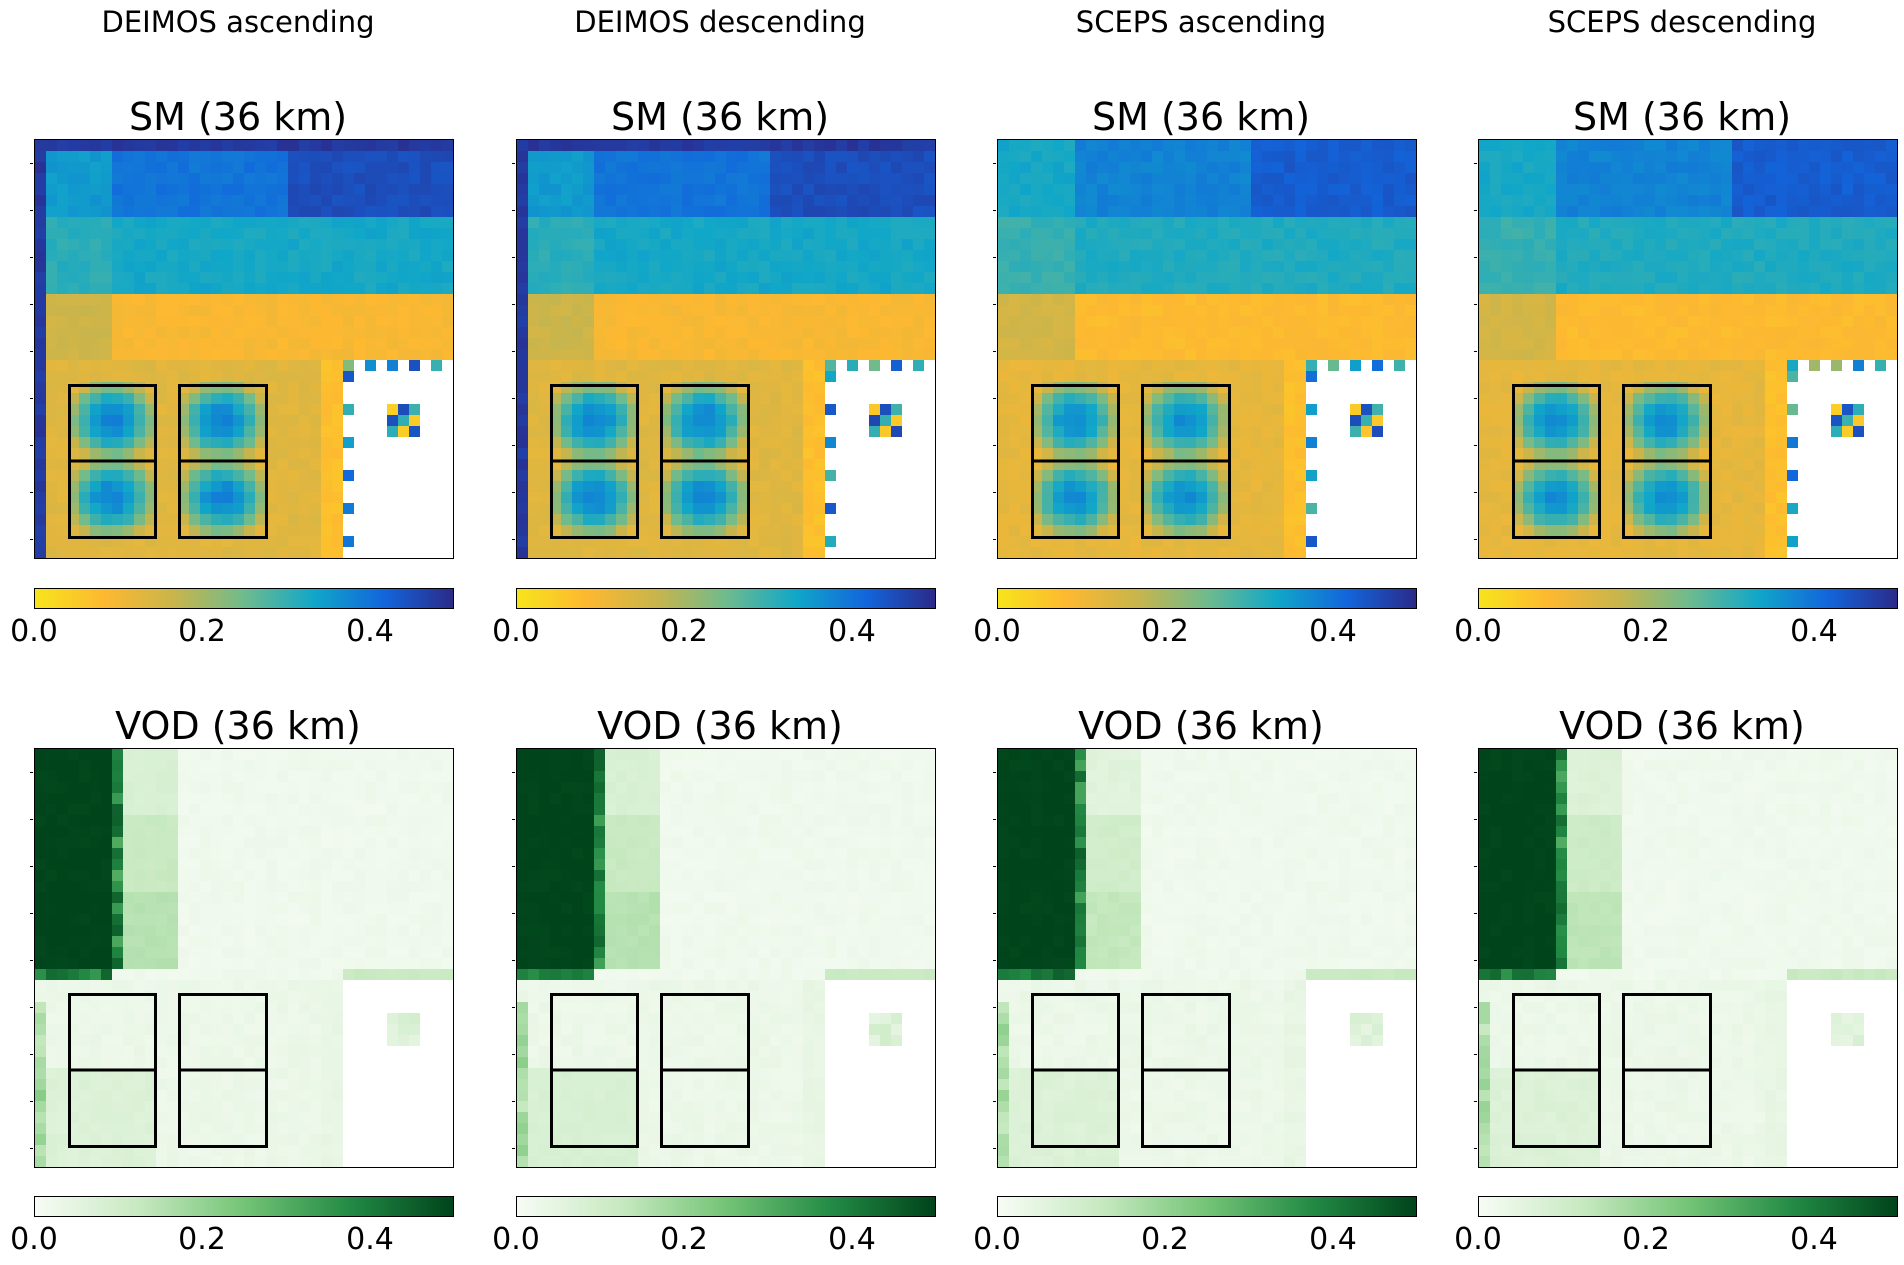 This screenshot has height=1265, width=1904. What do you see at coordinates (1682, 22) in the screenshot?
I see `column-title-sceps-descending: SCEPS descending` at bounding box center [1682, 22].